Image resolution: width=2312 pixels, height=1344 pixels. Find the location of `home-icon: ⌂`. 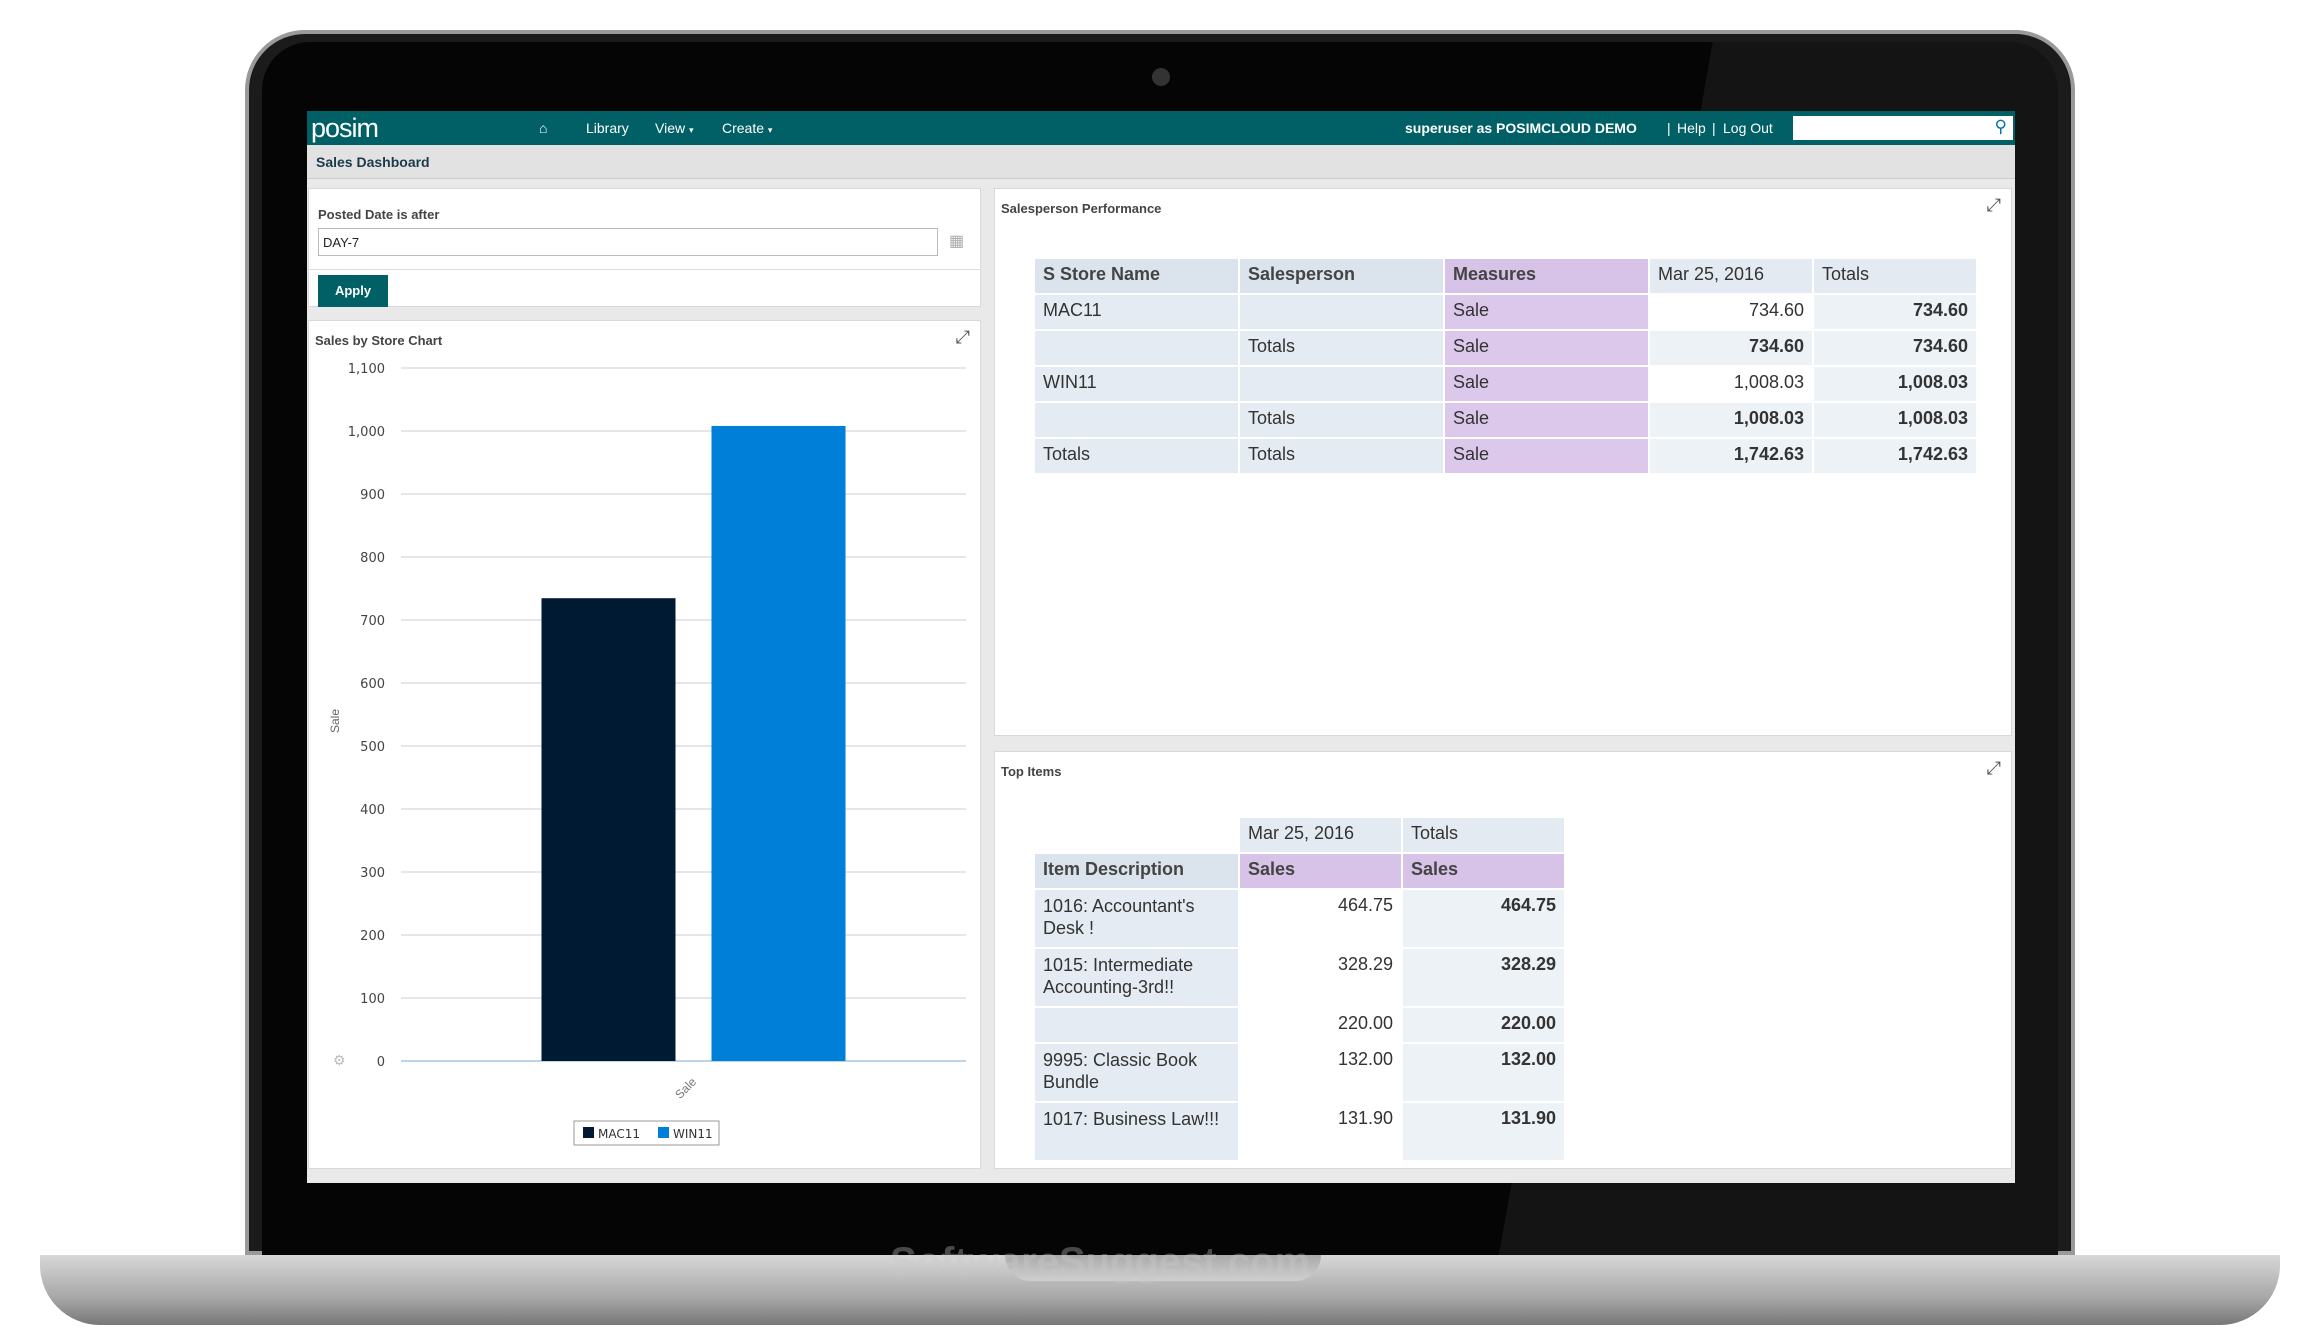

home-icon: ⌂ is located at coordinates (543, 128).